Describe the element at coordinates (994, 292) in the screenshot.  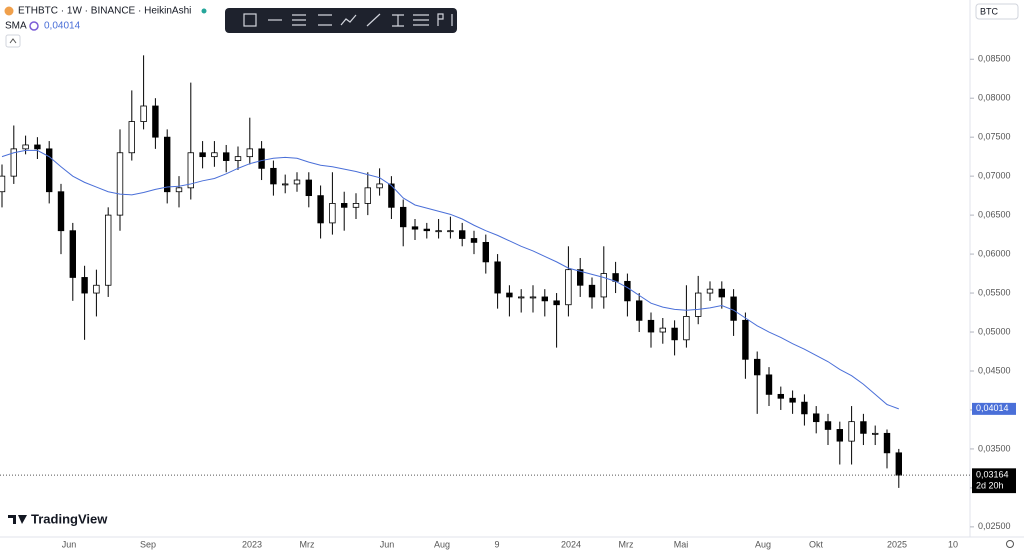
I see `price-tick-label: 0,05500` at that location.